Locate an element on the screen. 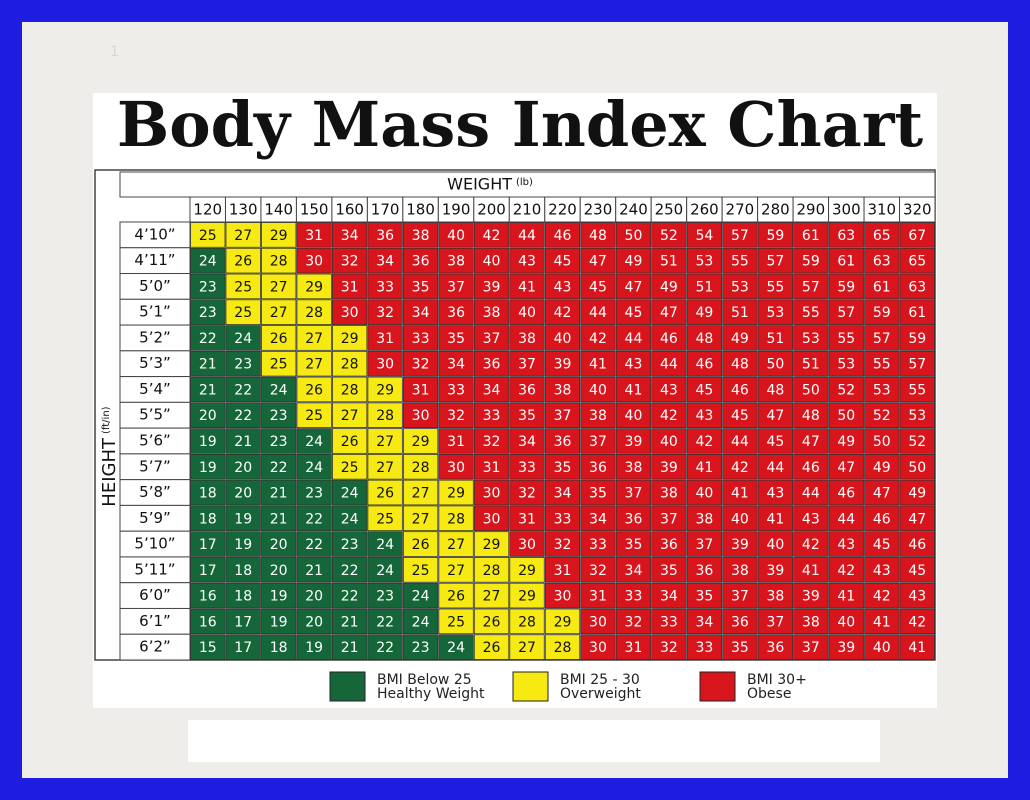 This screenshot has height=800, width=1030. bmi-value: 41 is located at coordinates (527, 287).